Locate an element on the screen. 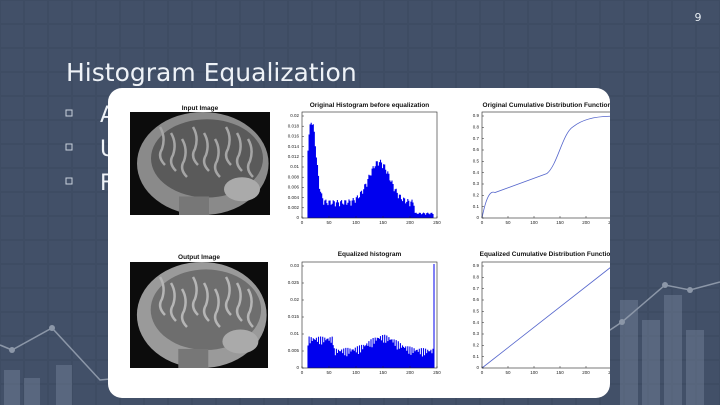 Image resolution: width=720 pixels, height=405 pixels. y-tick-label: 0.016 is located at coordinates (294, 136).